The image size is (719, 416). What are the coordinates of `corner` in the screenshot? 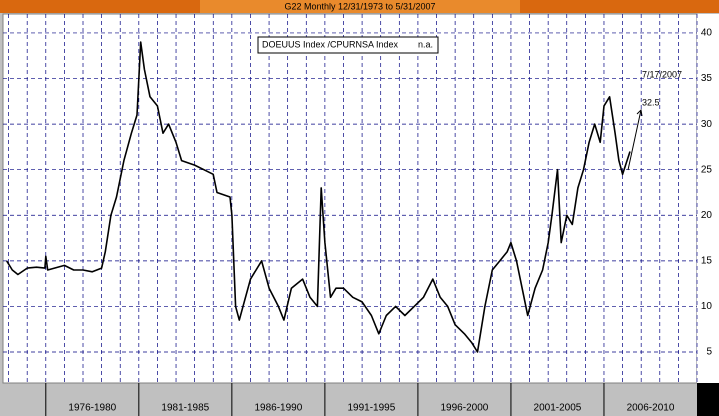 It's located at (708, 399).